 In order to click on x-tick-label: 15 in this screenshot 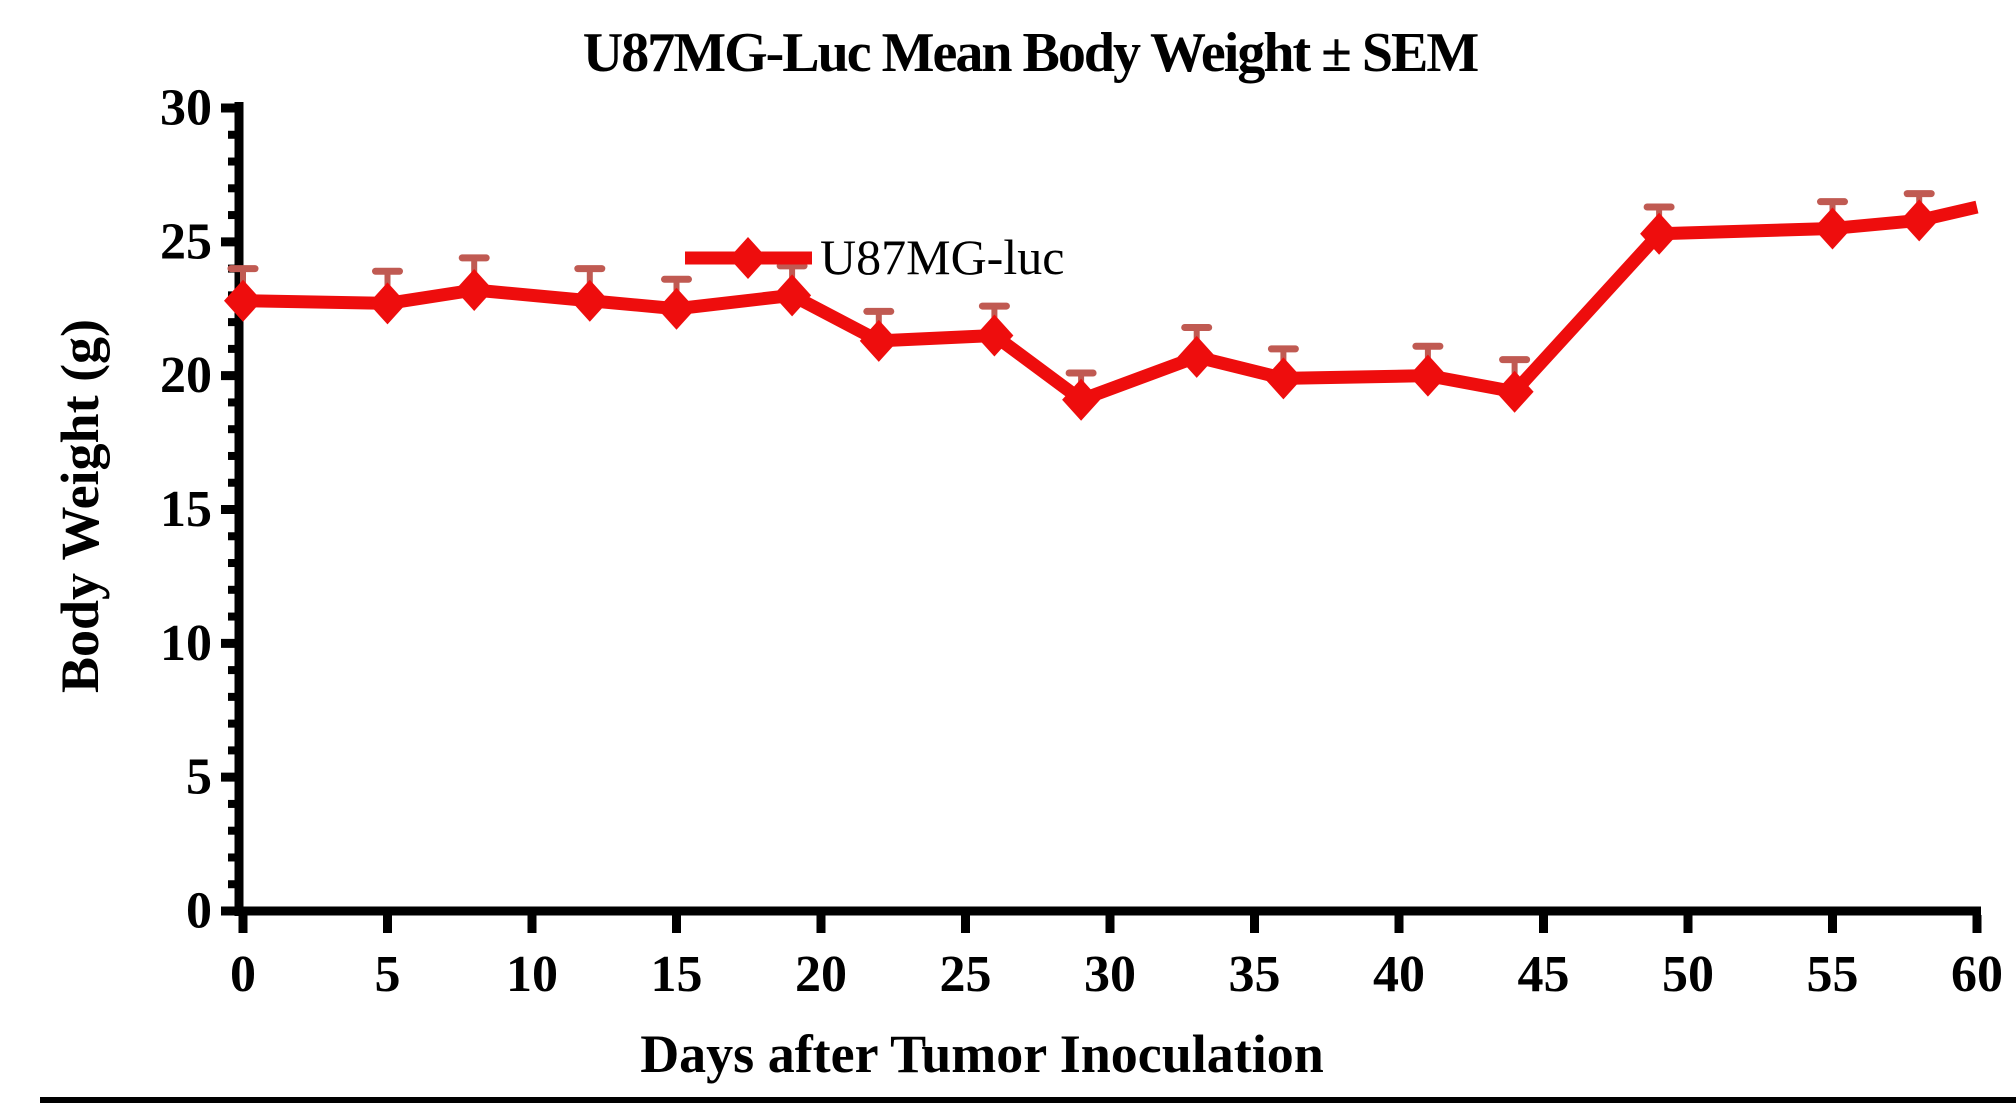, I will do `click(677, 974)`.